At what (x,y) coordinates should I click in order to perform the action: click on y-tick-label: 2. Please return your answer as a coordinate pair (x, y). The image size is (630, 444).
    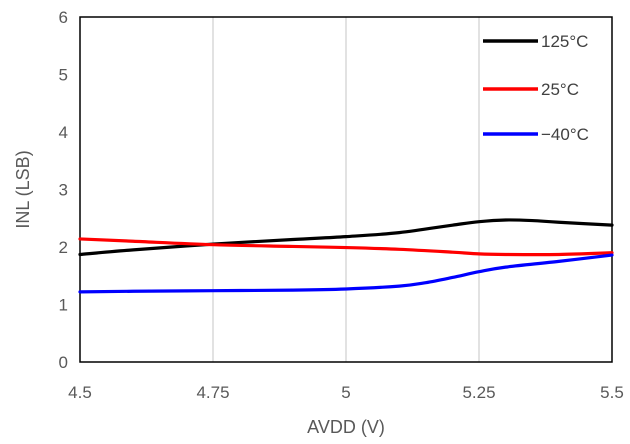
    Looking at the image, I should click on (63, 247).